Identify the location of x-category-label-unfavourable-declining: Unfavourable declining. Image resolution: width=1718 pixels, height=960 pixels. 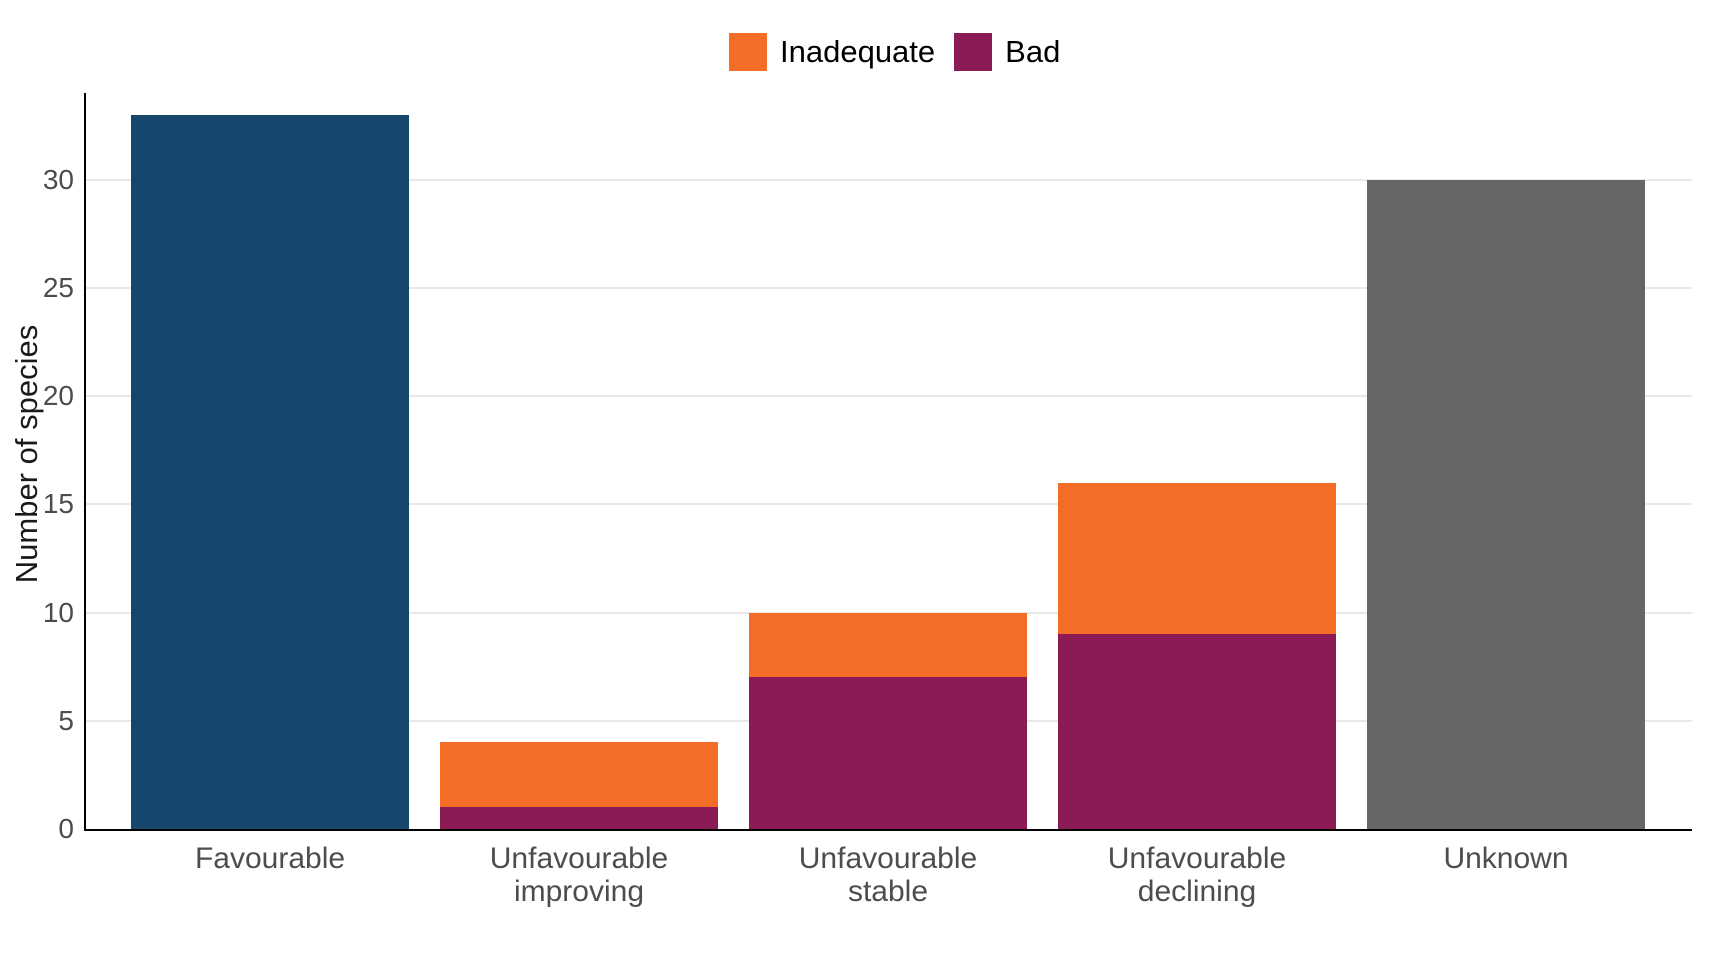
(1197, 875).